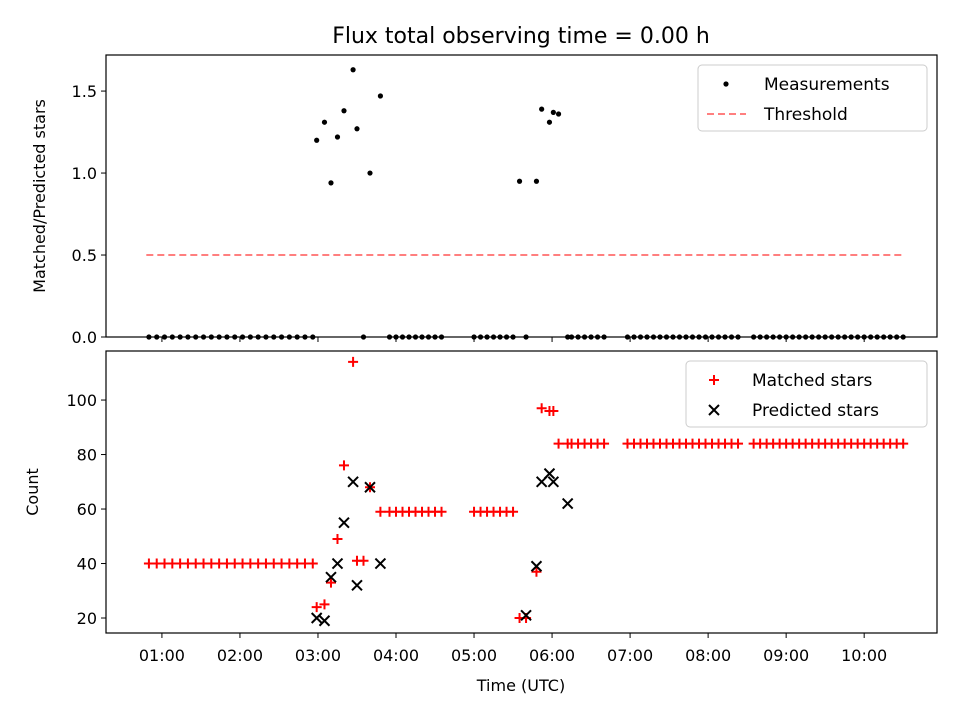 This screenshot has height=720, width=960. What do you see at coordinates (552, 655) in the screenshot?
I see `x-tick-label: 06:00` at bounding box center [552, 655].